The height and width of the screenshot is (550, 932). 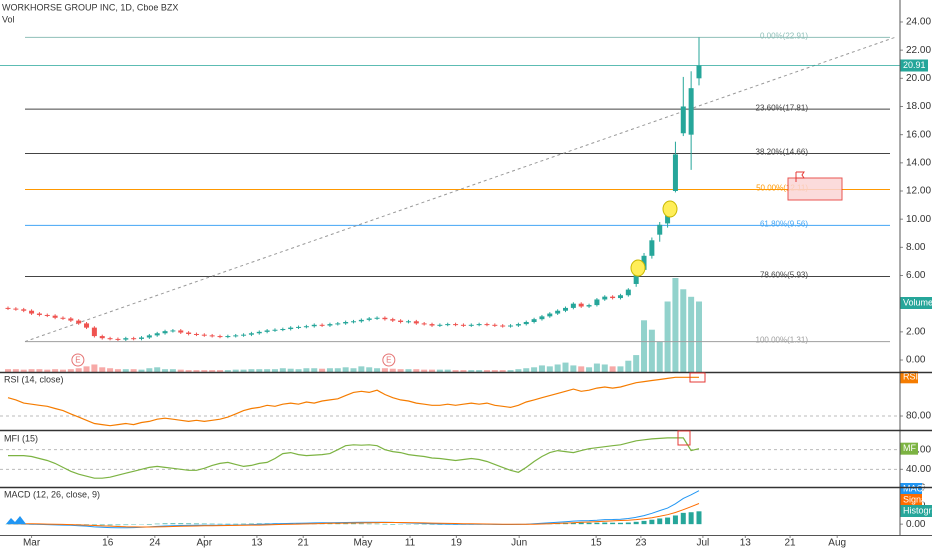 I want to click on axis-tag-label: RSI, so click(x=910, y=377).